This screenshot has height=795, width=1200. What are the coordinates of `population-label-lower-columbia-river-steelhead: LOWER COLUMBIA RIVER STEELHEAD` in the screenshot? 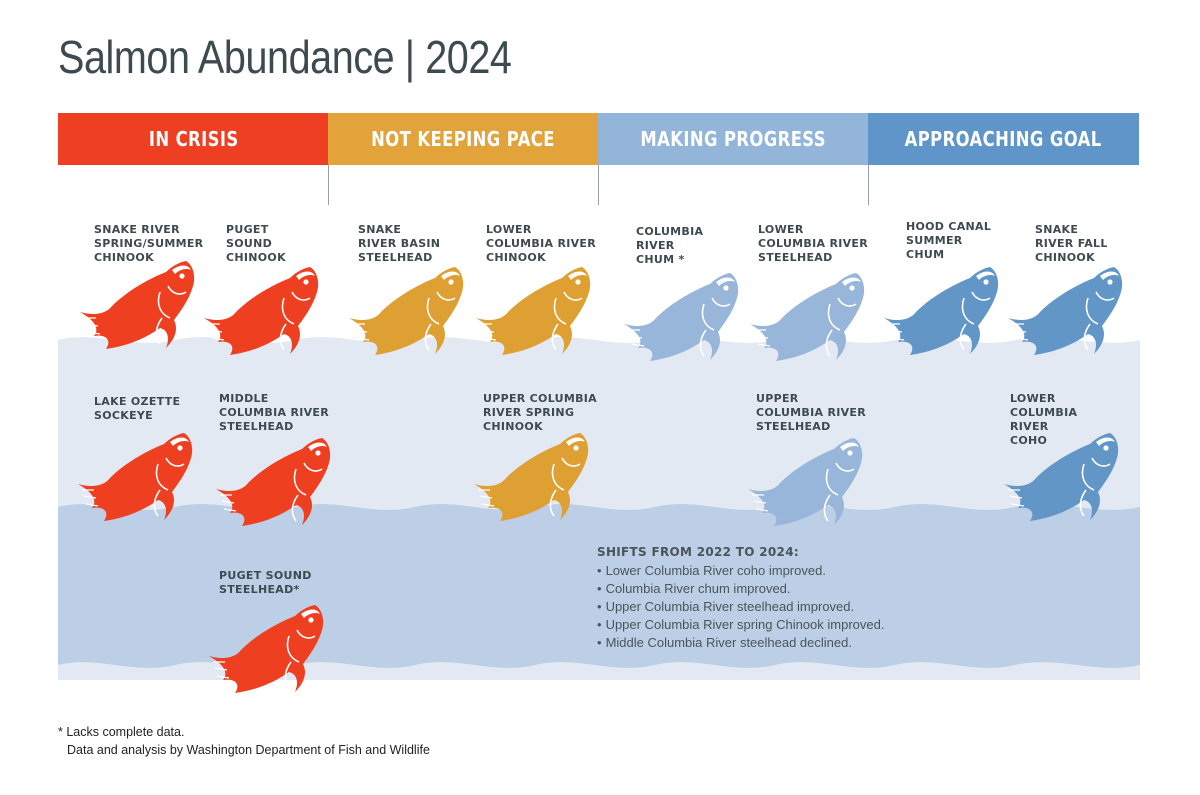 It's located at (813, 243).